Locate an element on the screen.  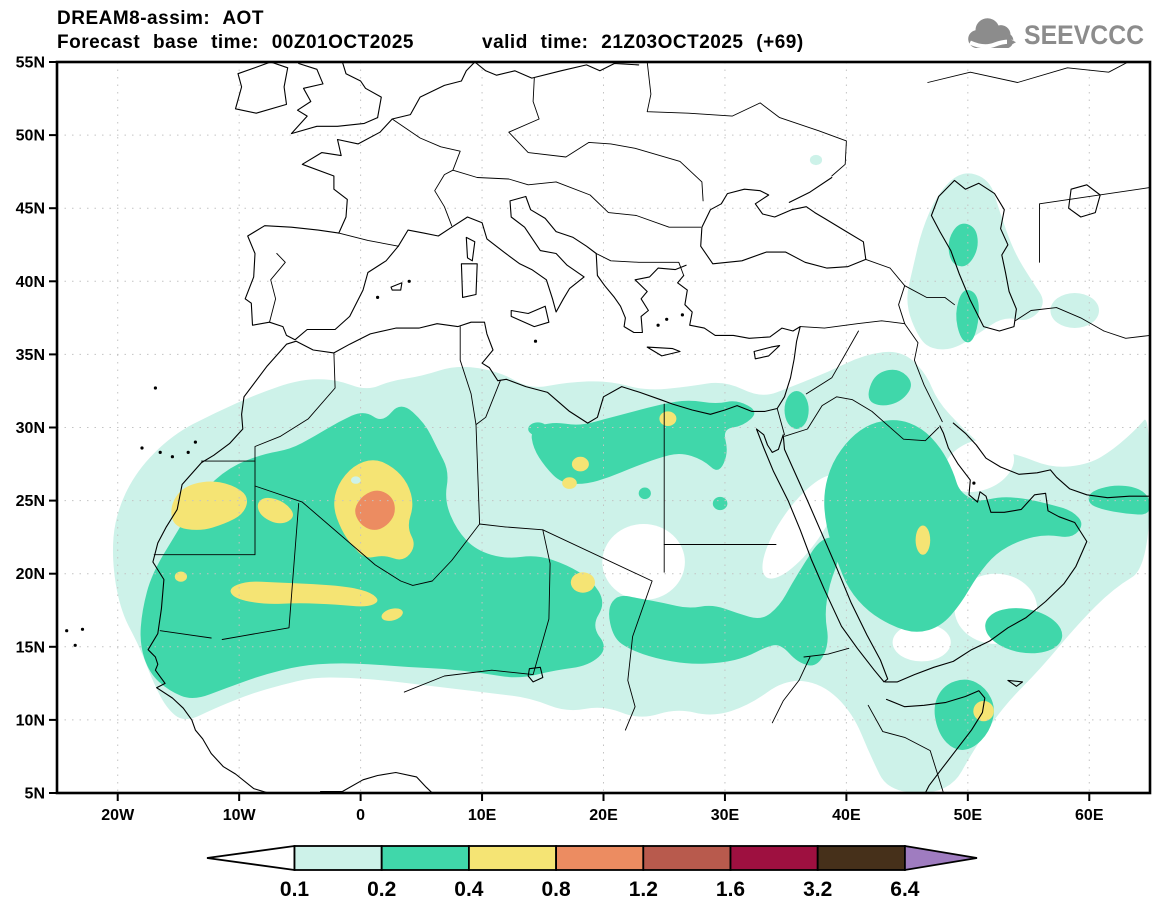
somalia-spot-aot-0.4 is located at coordinates (983, 711).